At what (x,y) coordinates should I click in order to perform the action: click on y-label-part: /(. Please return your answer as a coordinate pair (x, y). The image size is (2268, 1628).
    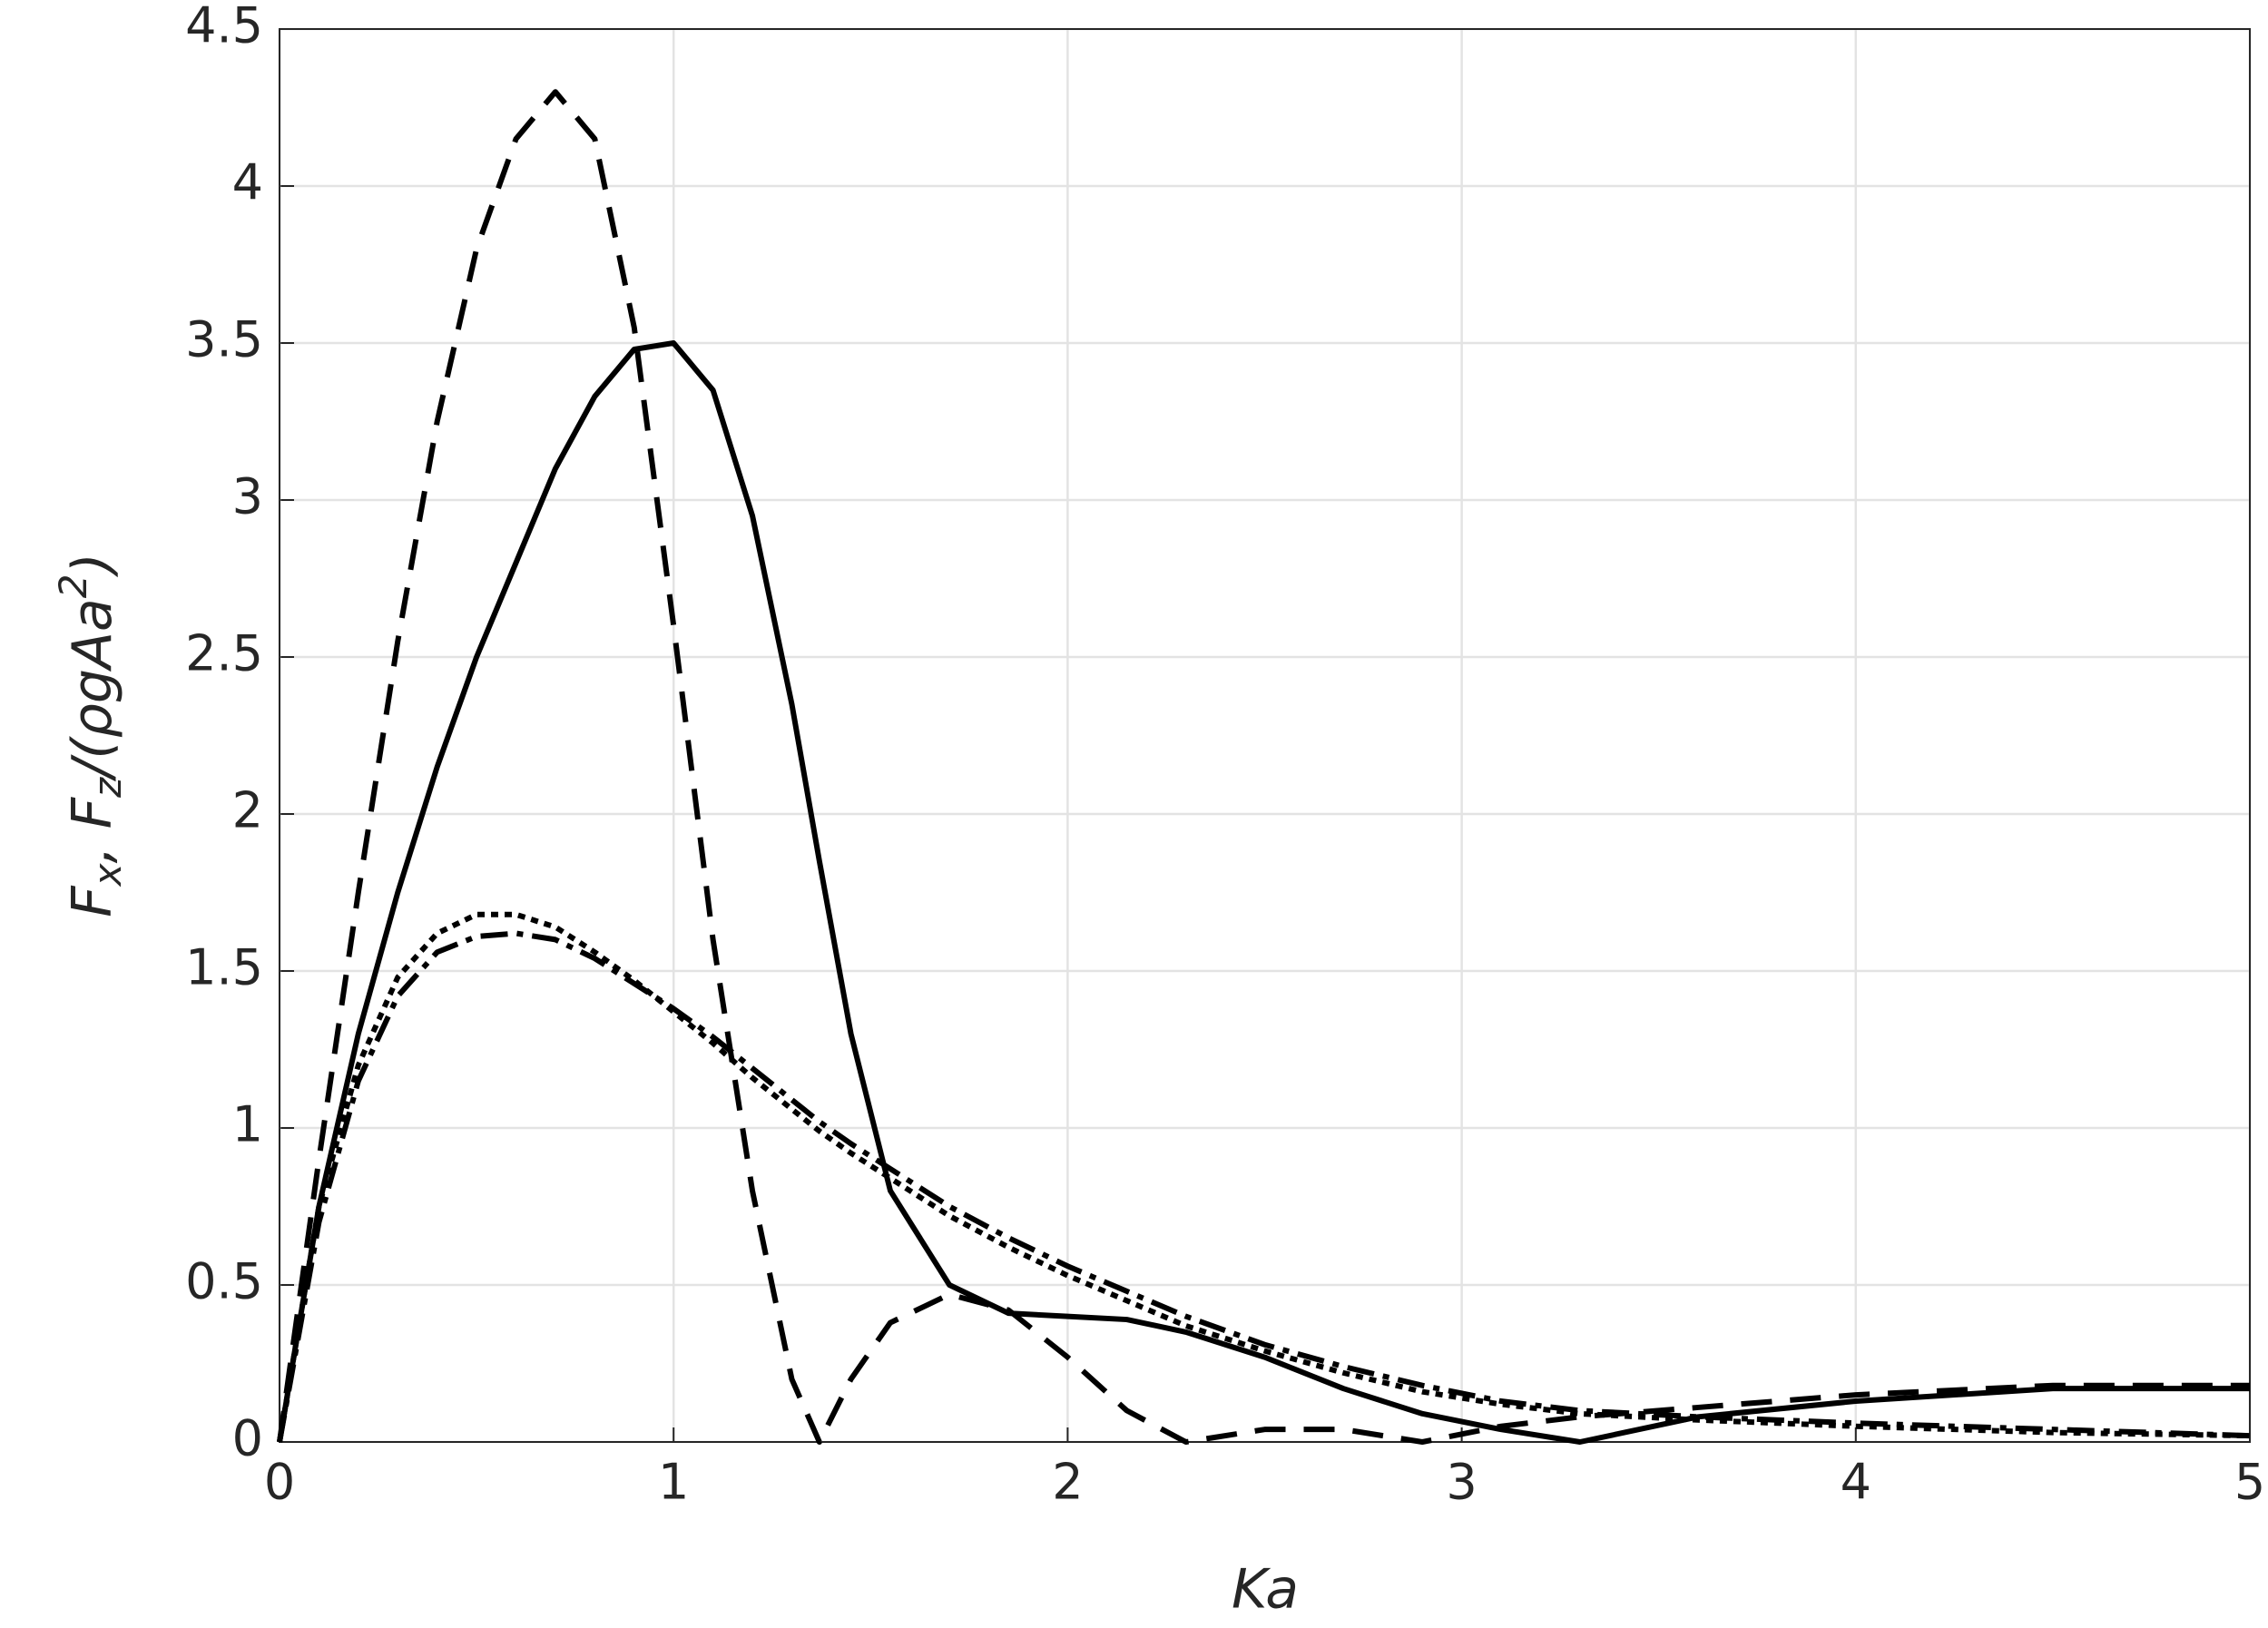
    Looking at the image, I should click on (92, 759).